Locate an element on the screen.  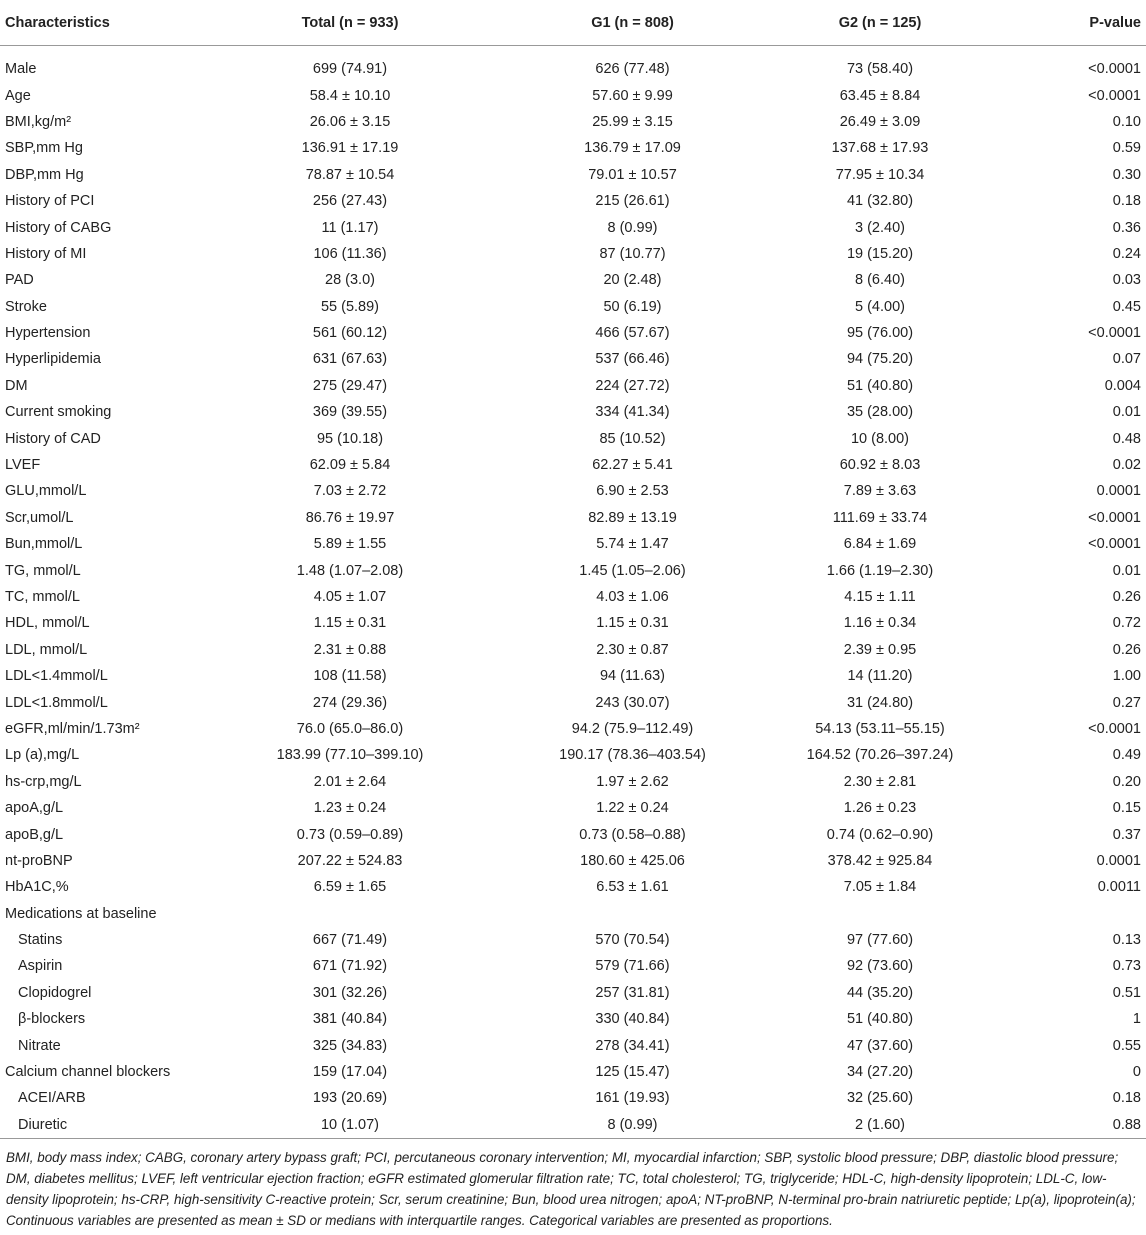
table-cell: 224 (27.72) is located at coordinates (632, 385).